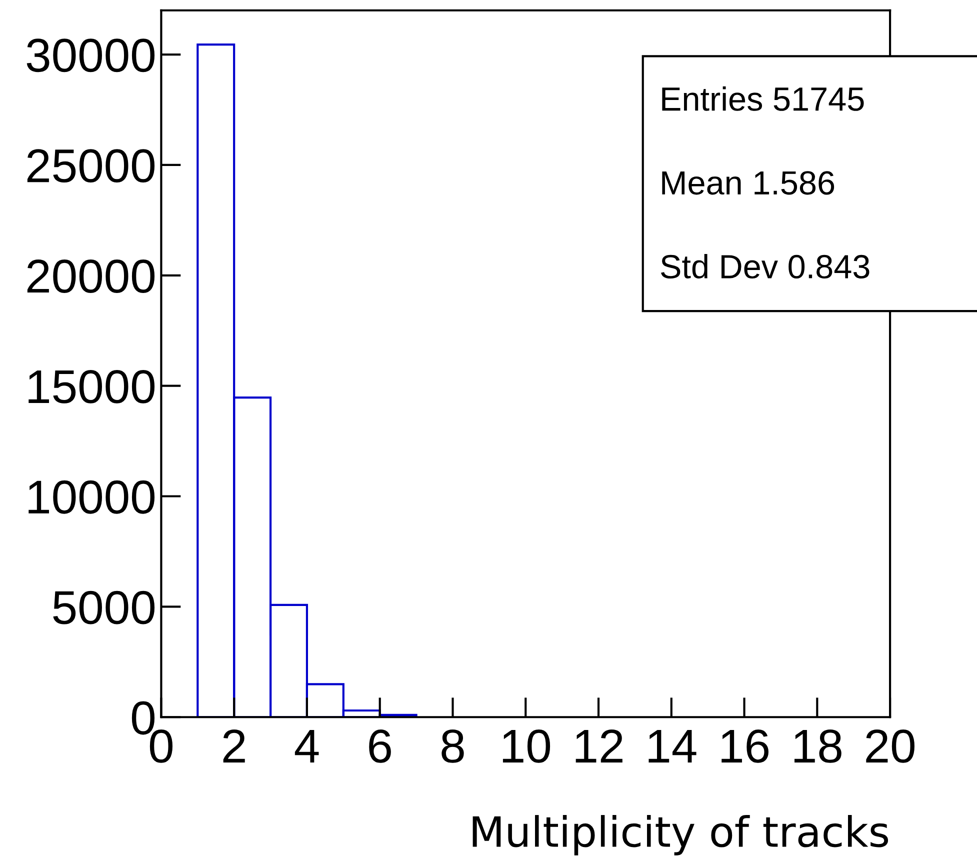 The width and height of the screenshot is (977, 864). I want to click on x-tick-label: 4, so click(306, 746).